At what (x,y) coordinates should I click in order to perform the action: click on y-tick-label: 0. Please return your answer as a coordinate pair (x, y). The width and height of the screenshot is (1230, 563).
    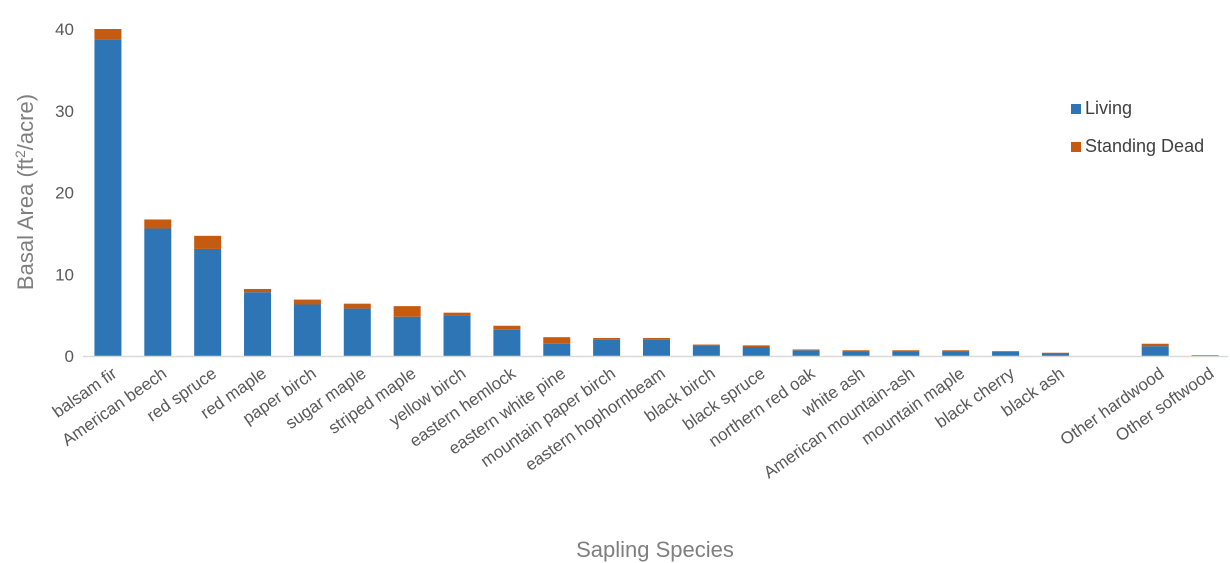
    Looking at the image, I should click on (69, 356).